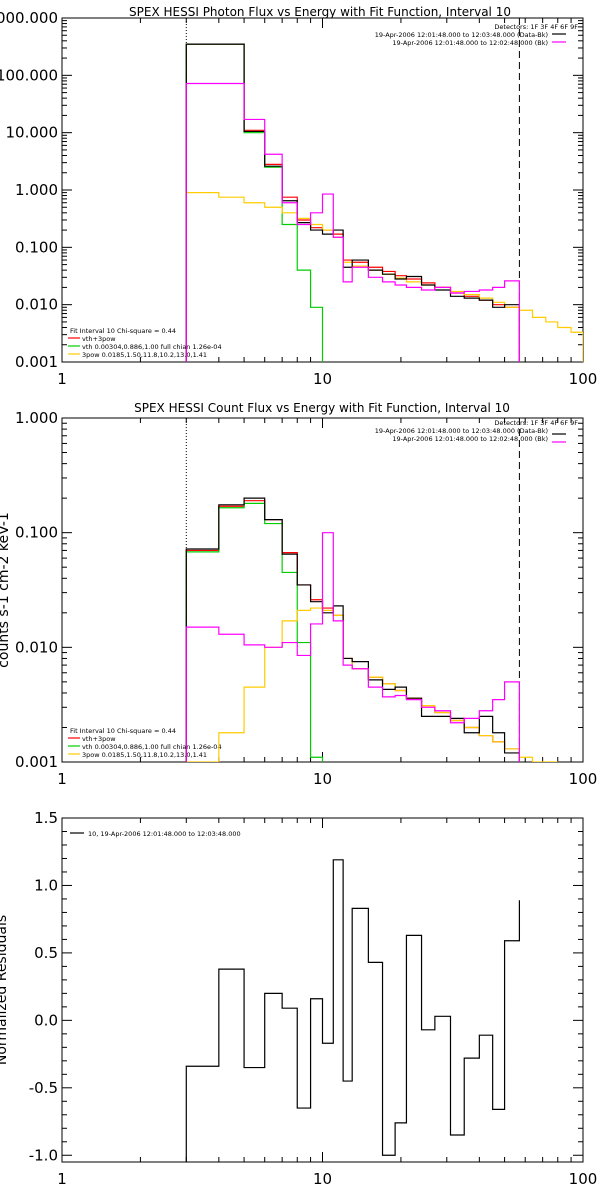 The width and height of the screenshot is (600, 1200). I want to click on count-flux-legend-fit: vth+3pow, so click(99, 739).